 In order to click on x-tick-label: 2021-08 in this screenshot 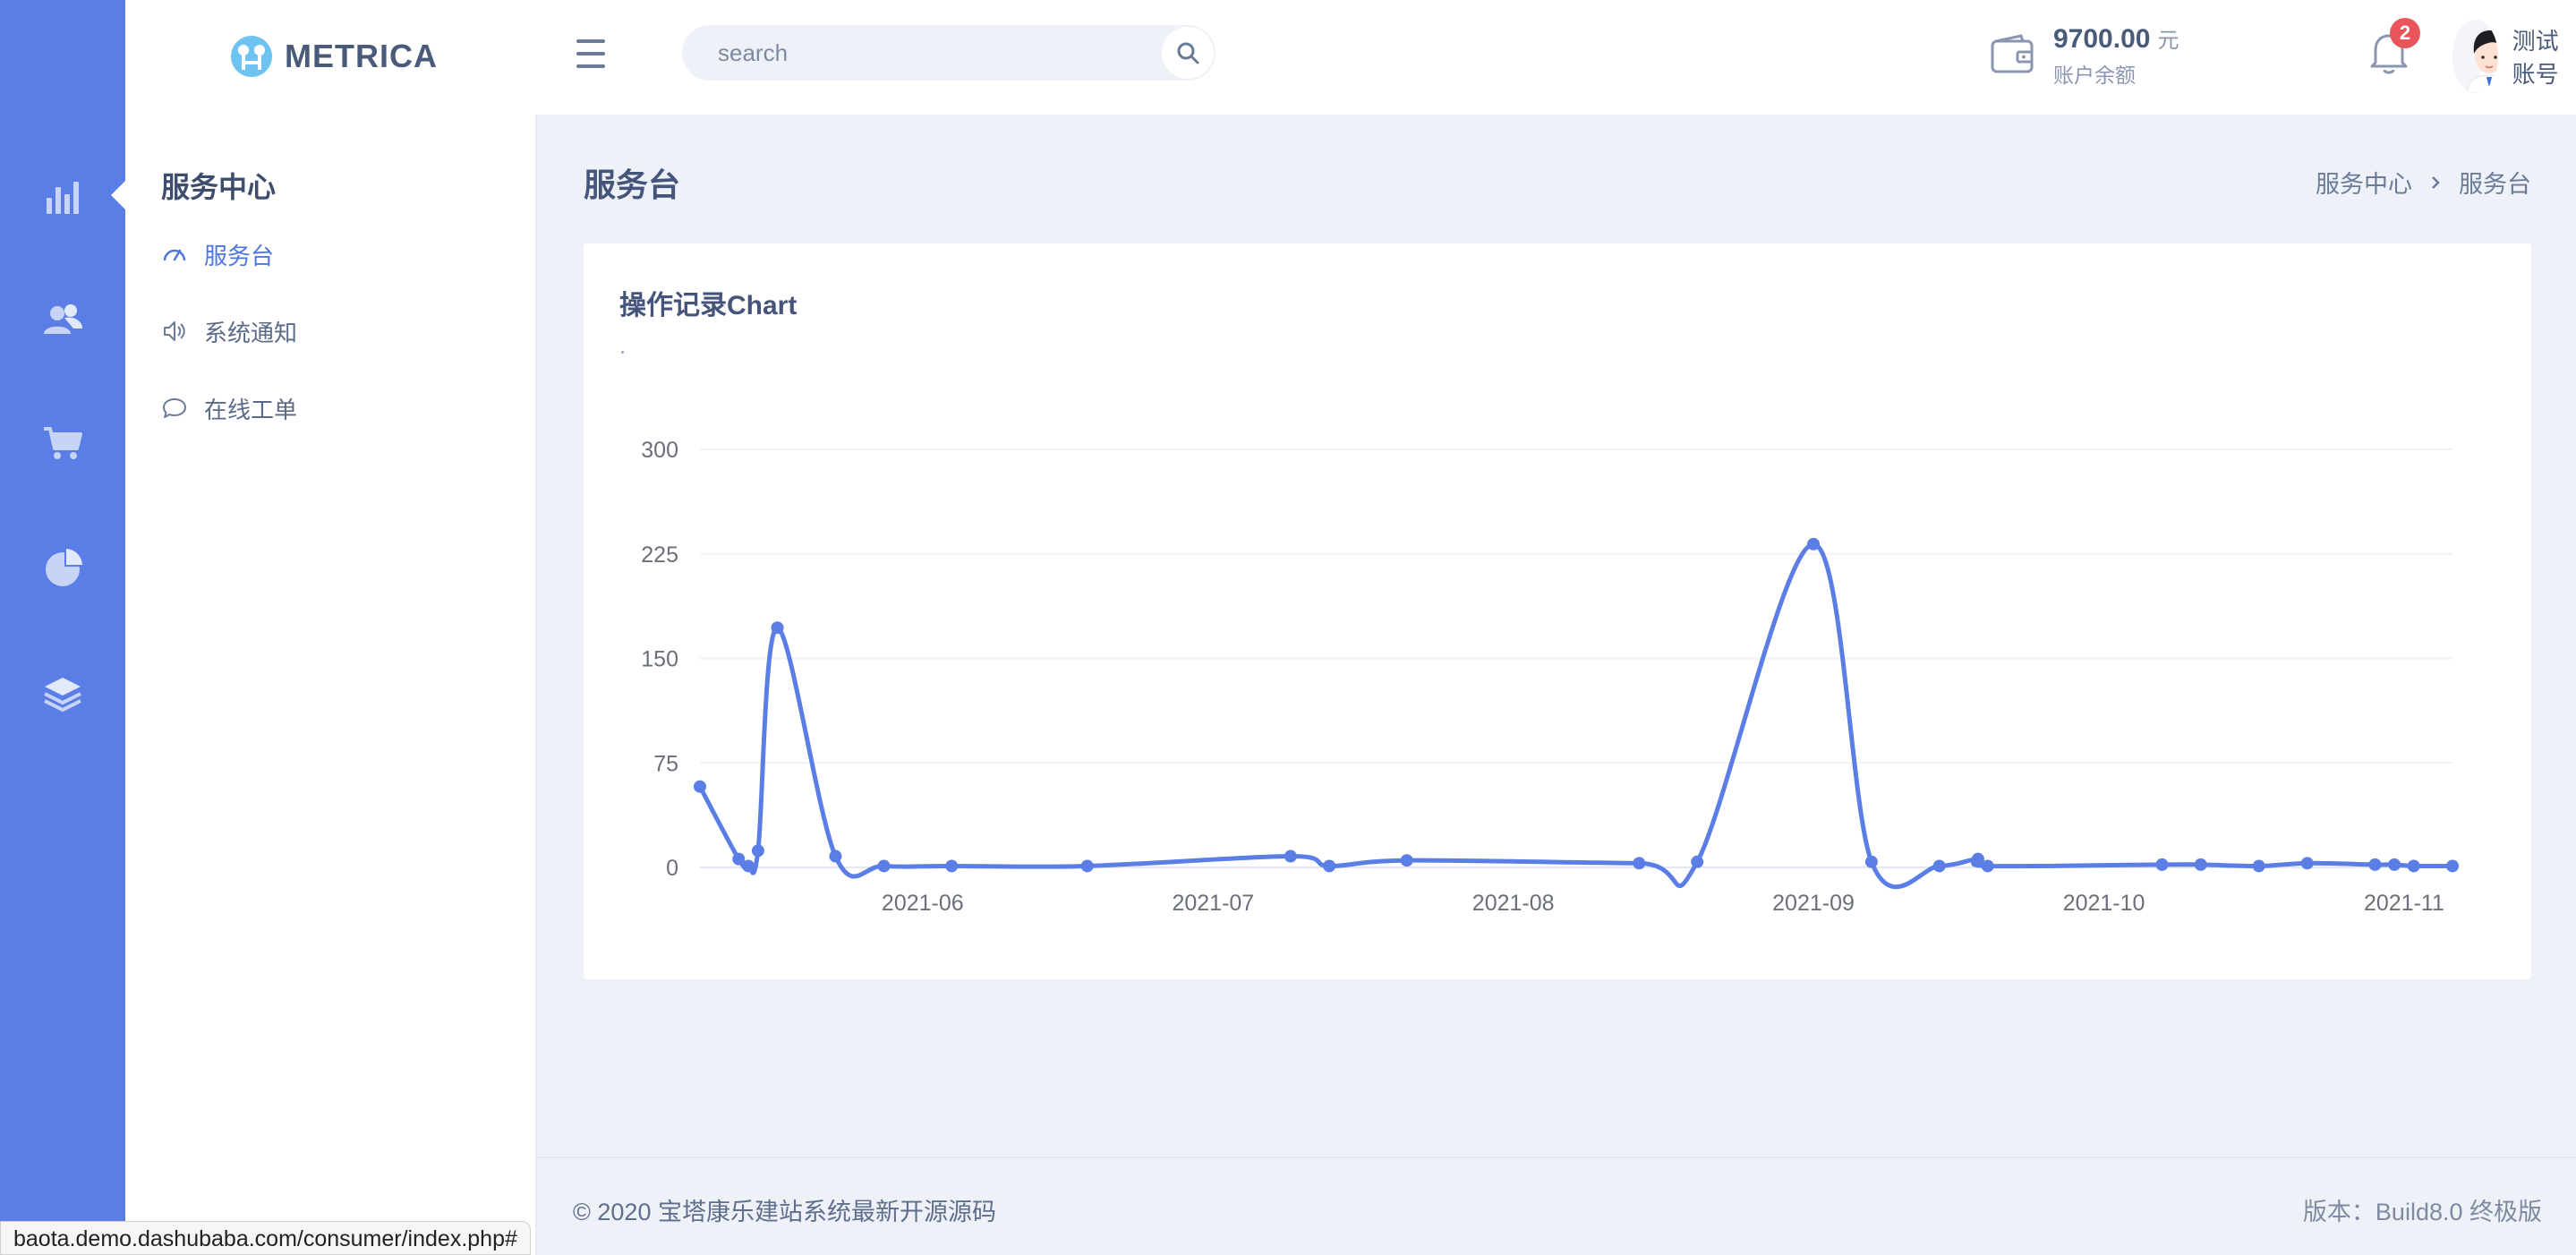, I will do `click(1513, 903)`.